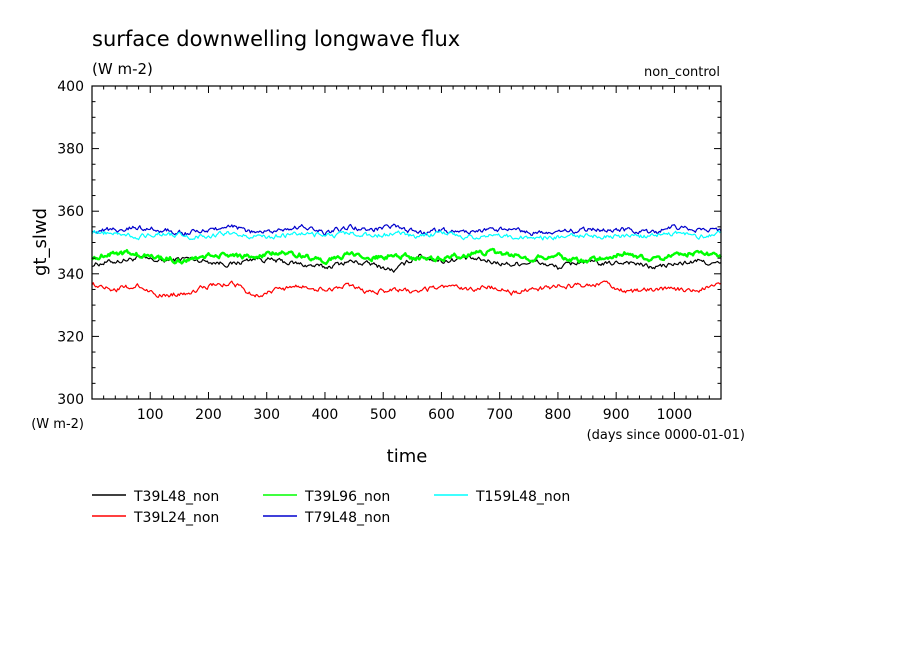 The height and width of the screenshot is (654, 904). I want to click on y-tick-label: 320, so click(70, 337).